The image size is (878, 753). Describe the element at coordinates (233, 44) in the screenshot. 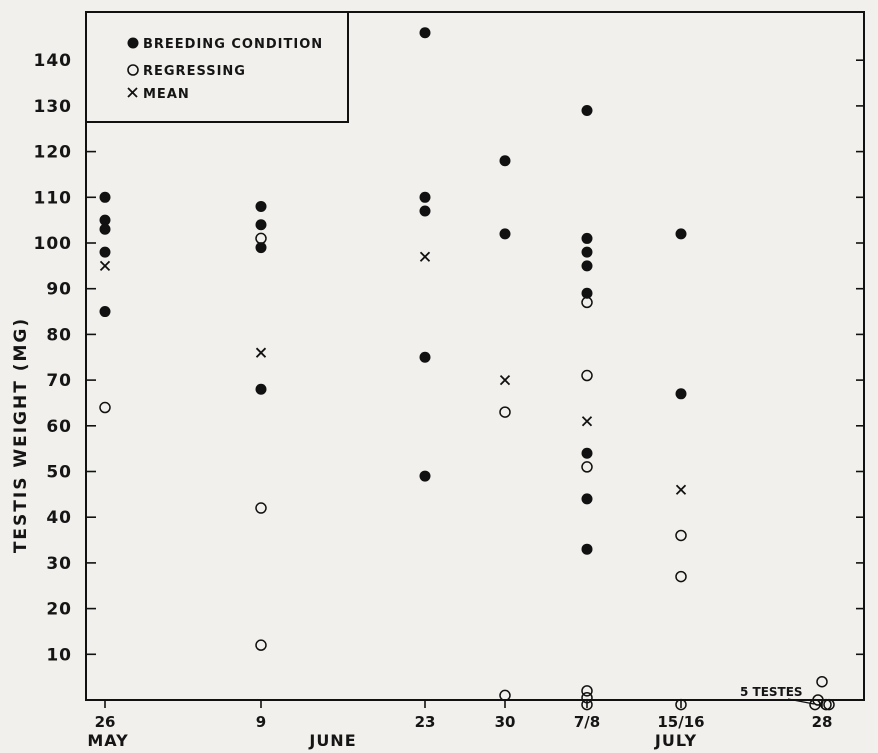

I see `legend-label-breeding: BREEDING CONDITION` at that location.